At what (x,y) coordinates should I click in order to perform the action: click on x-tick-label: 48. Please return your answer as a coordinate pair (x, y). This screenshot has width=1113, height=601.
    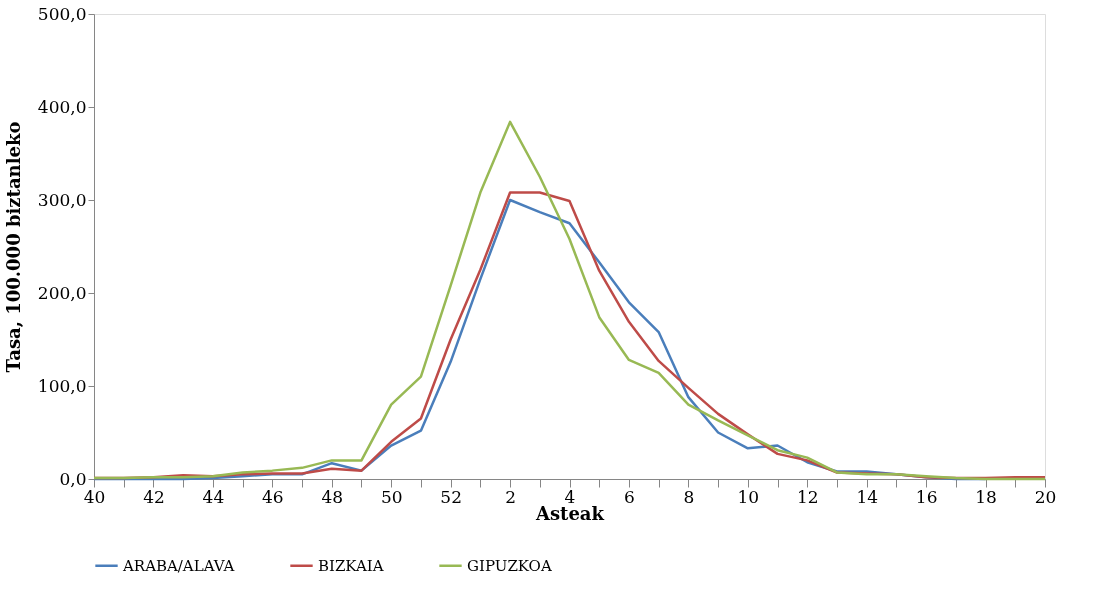
    Looking at the image, I should click on (332, 496).